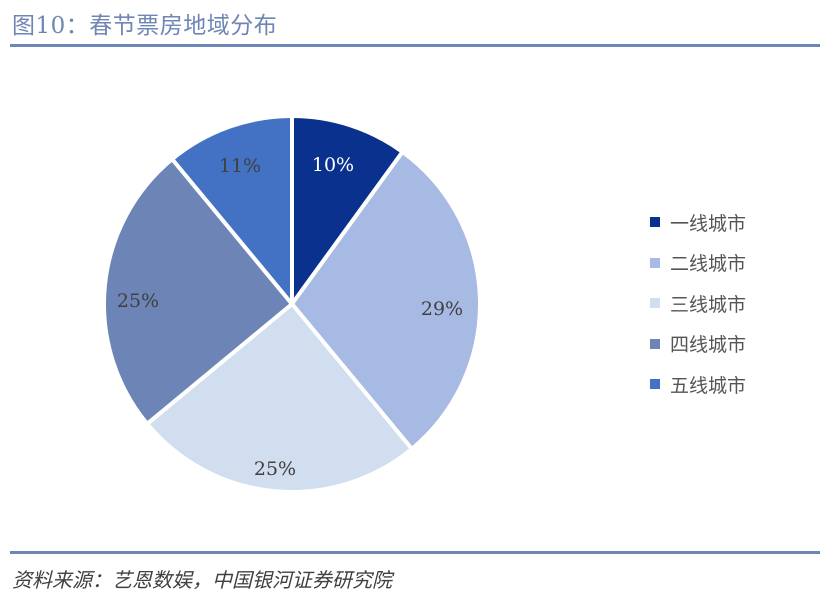  What do you see at coordinates (333, 165) in the screenshot?
I see `slice-label-tier1: 10%` at bounding box center [333, 165].